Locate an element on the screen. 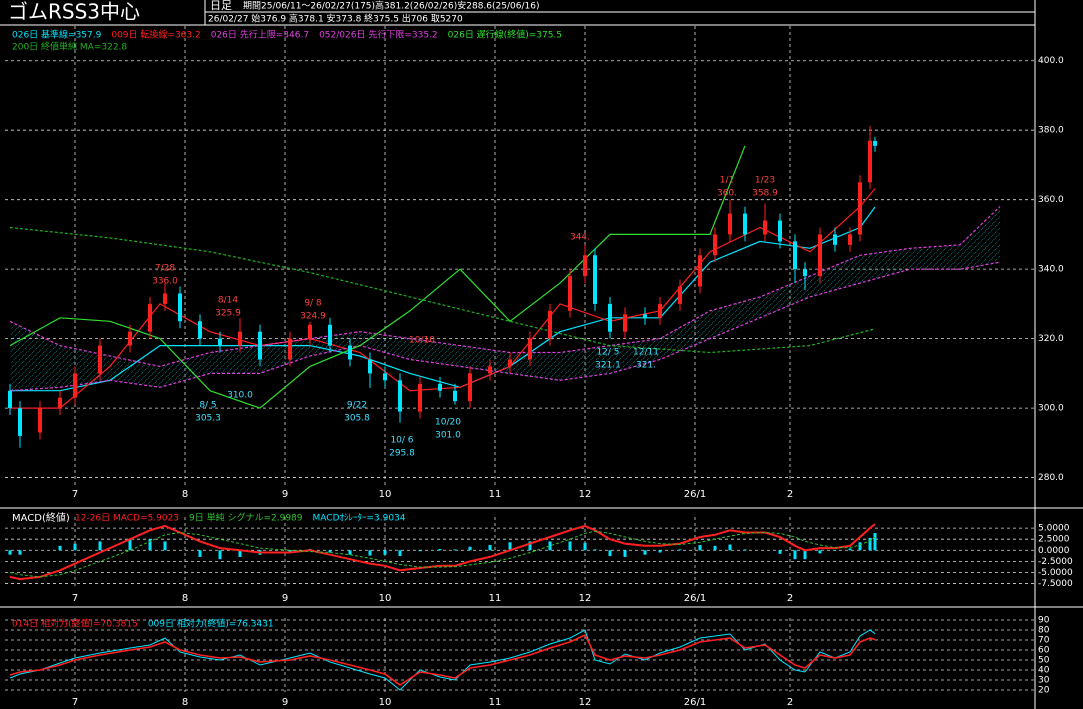 The height and width of the screenshot is (709, 1083). legend-entry: 12-26日 MACD=5.9023 is located at coordinates (127, 518).